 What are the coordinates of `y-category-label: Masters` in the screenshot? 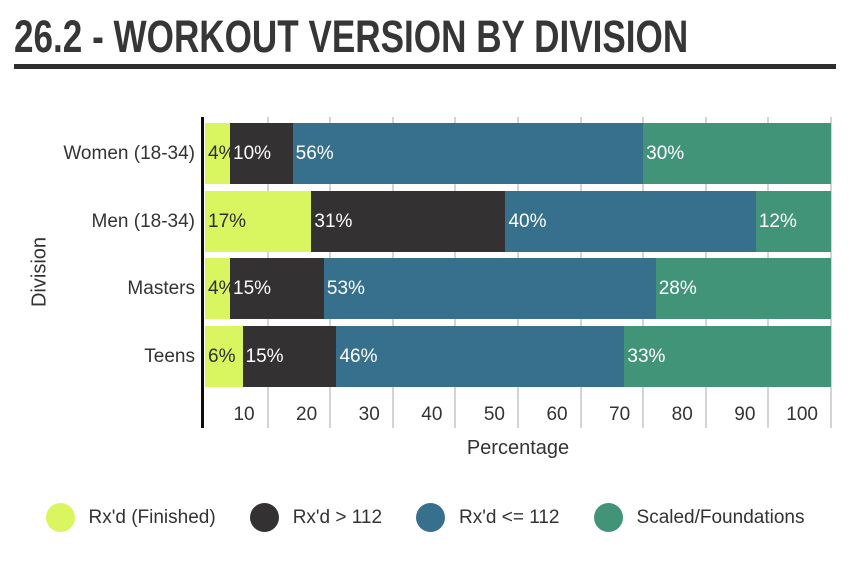 It's located at (161, 289).